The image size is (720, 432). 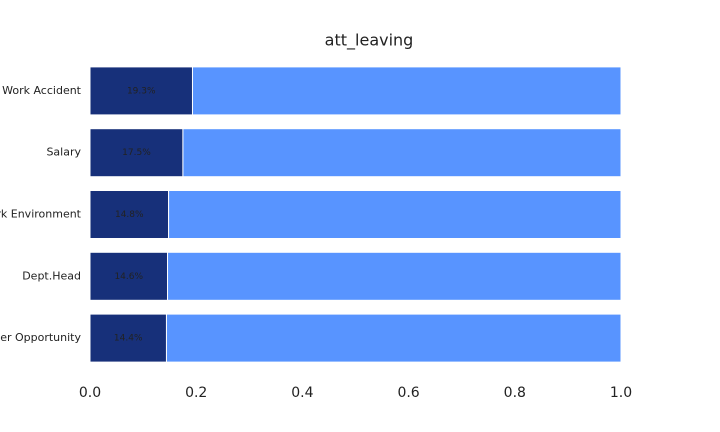 I want to click on data-label: 19.3%, so click(x=141, y=91).